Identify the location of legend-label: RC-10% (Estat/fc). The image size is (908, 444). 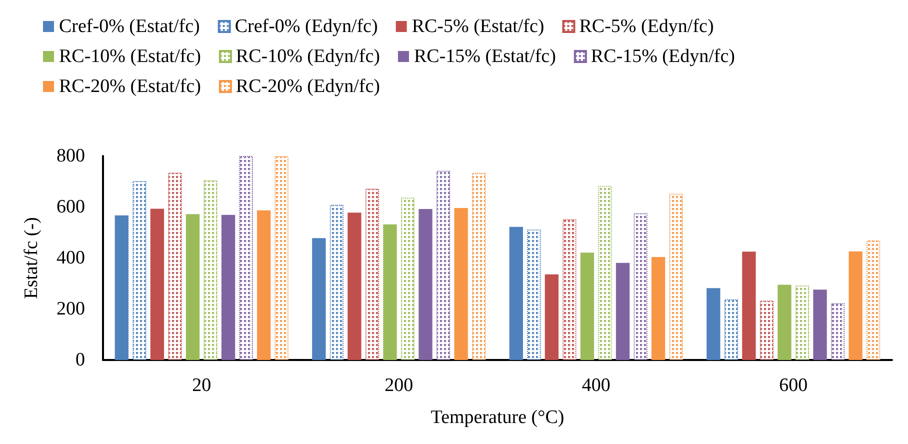
(130, 56).